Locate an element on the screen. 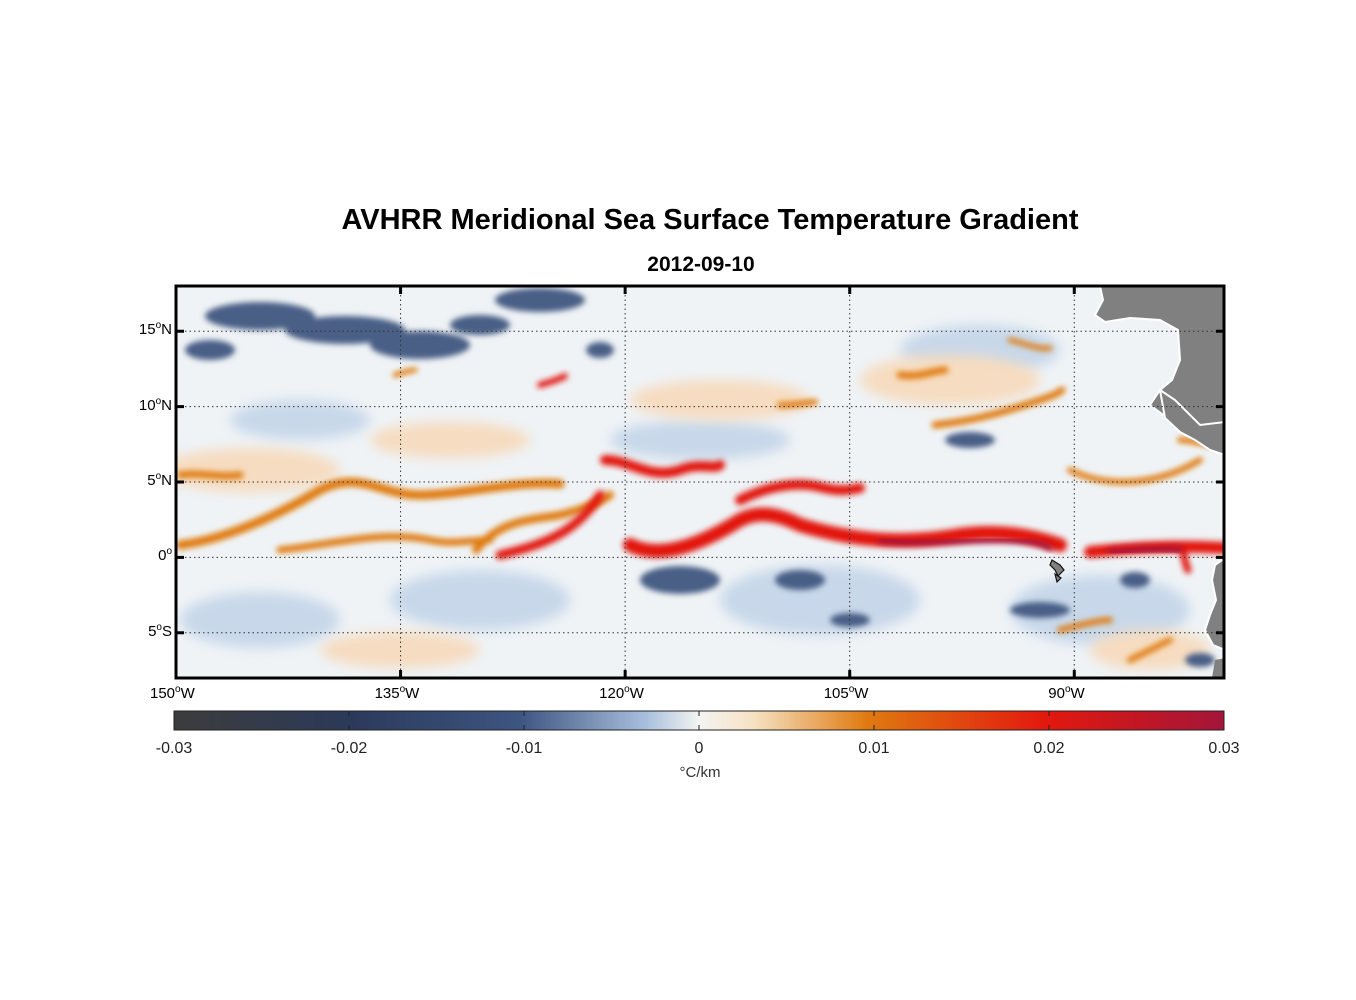 The image size is (1356, 1000). colorbar-tick-label: -0.02 is located at coordinates (349, 748).